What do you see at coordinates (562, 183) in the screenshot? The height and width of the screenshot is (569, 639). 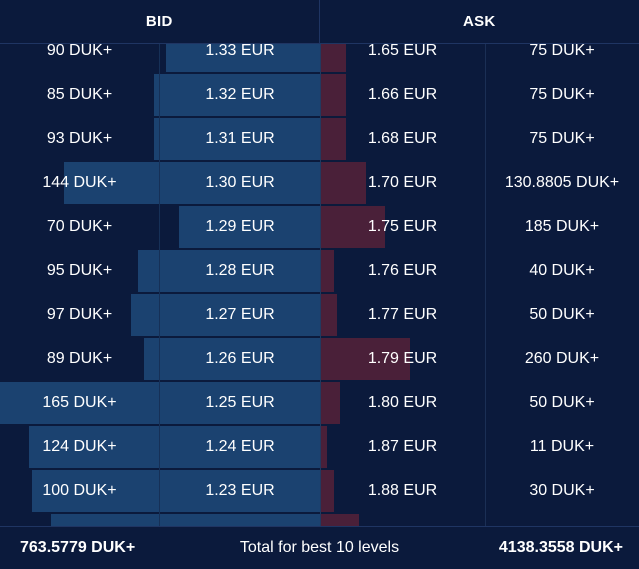 I see `ask-amount: 130.8805 DUK+` at bounding box center [562, 183].